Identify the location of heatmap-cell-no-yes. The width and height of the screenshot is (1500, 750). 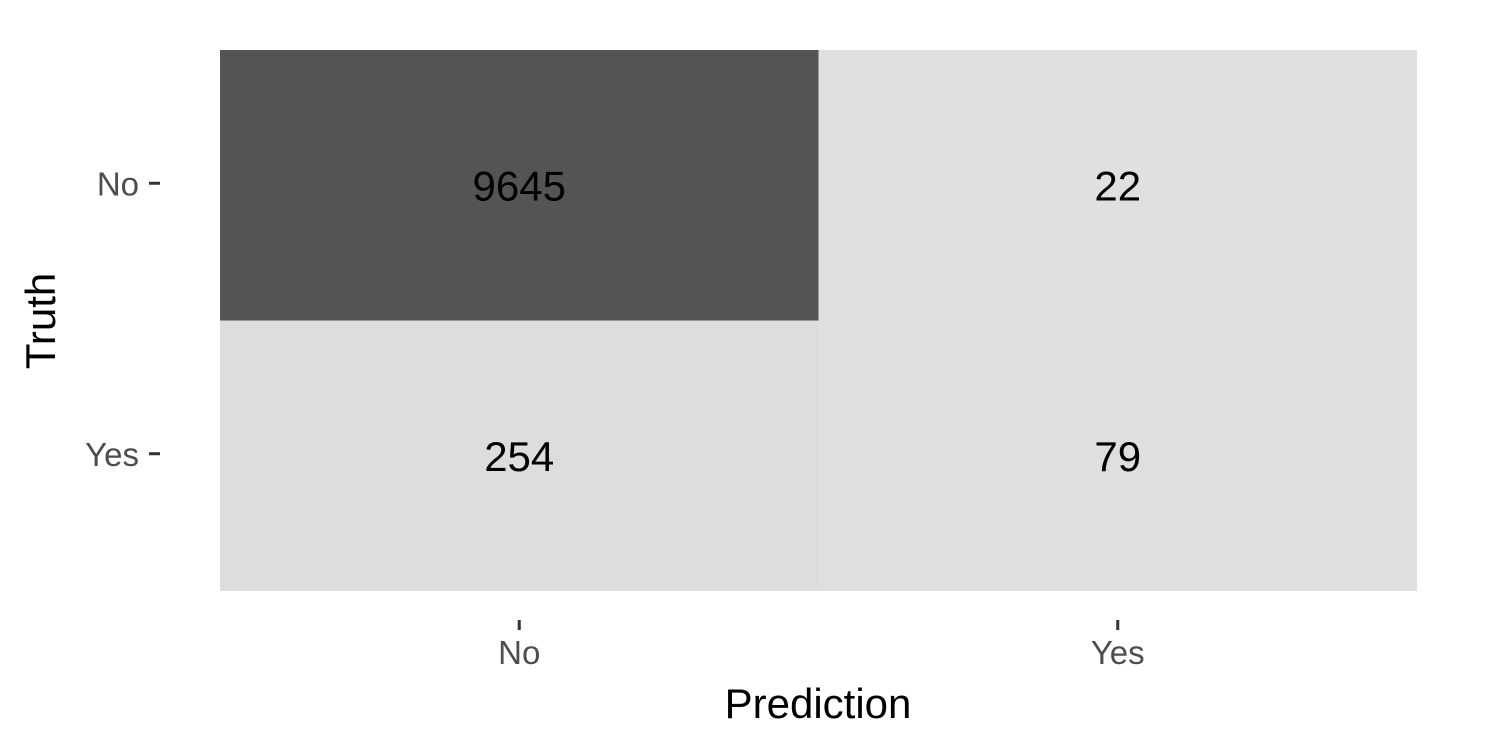
(1117, 185).